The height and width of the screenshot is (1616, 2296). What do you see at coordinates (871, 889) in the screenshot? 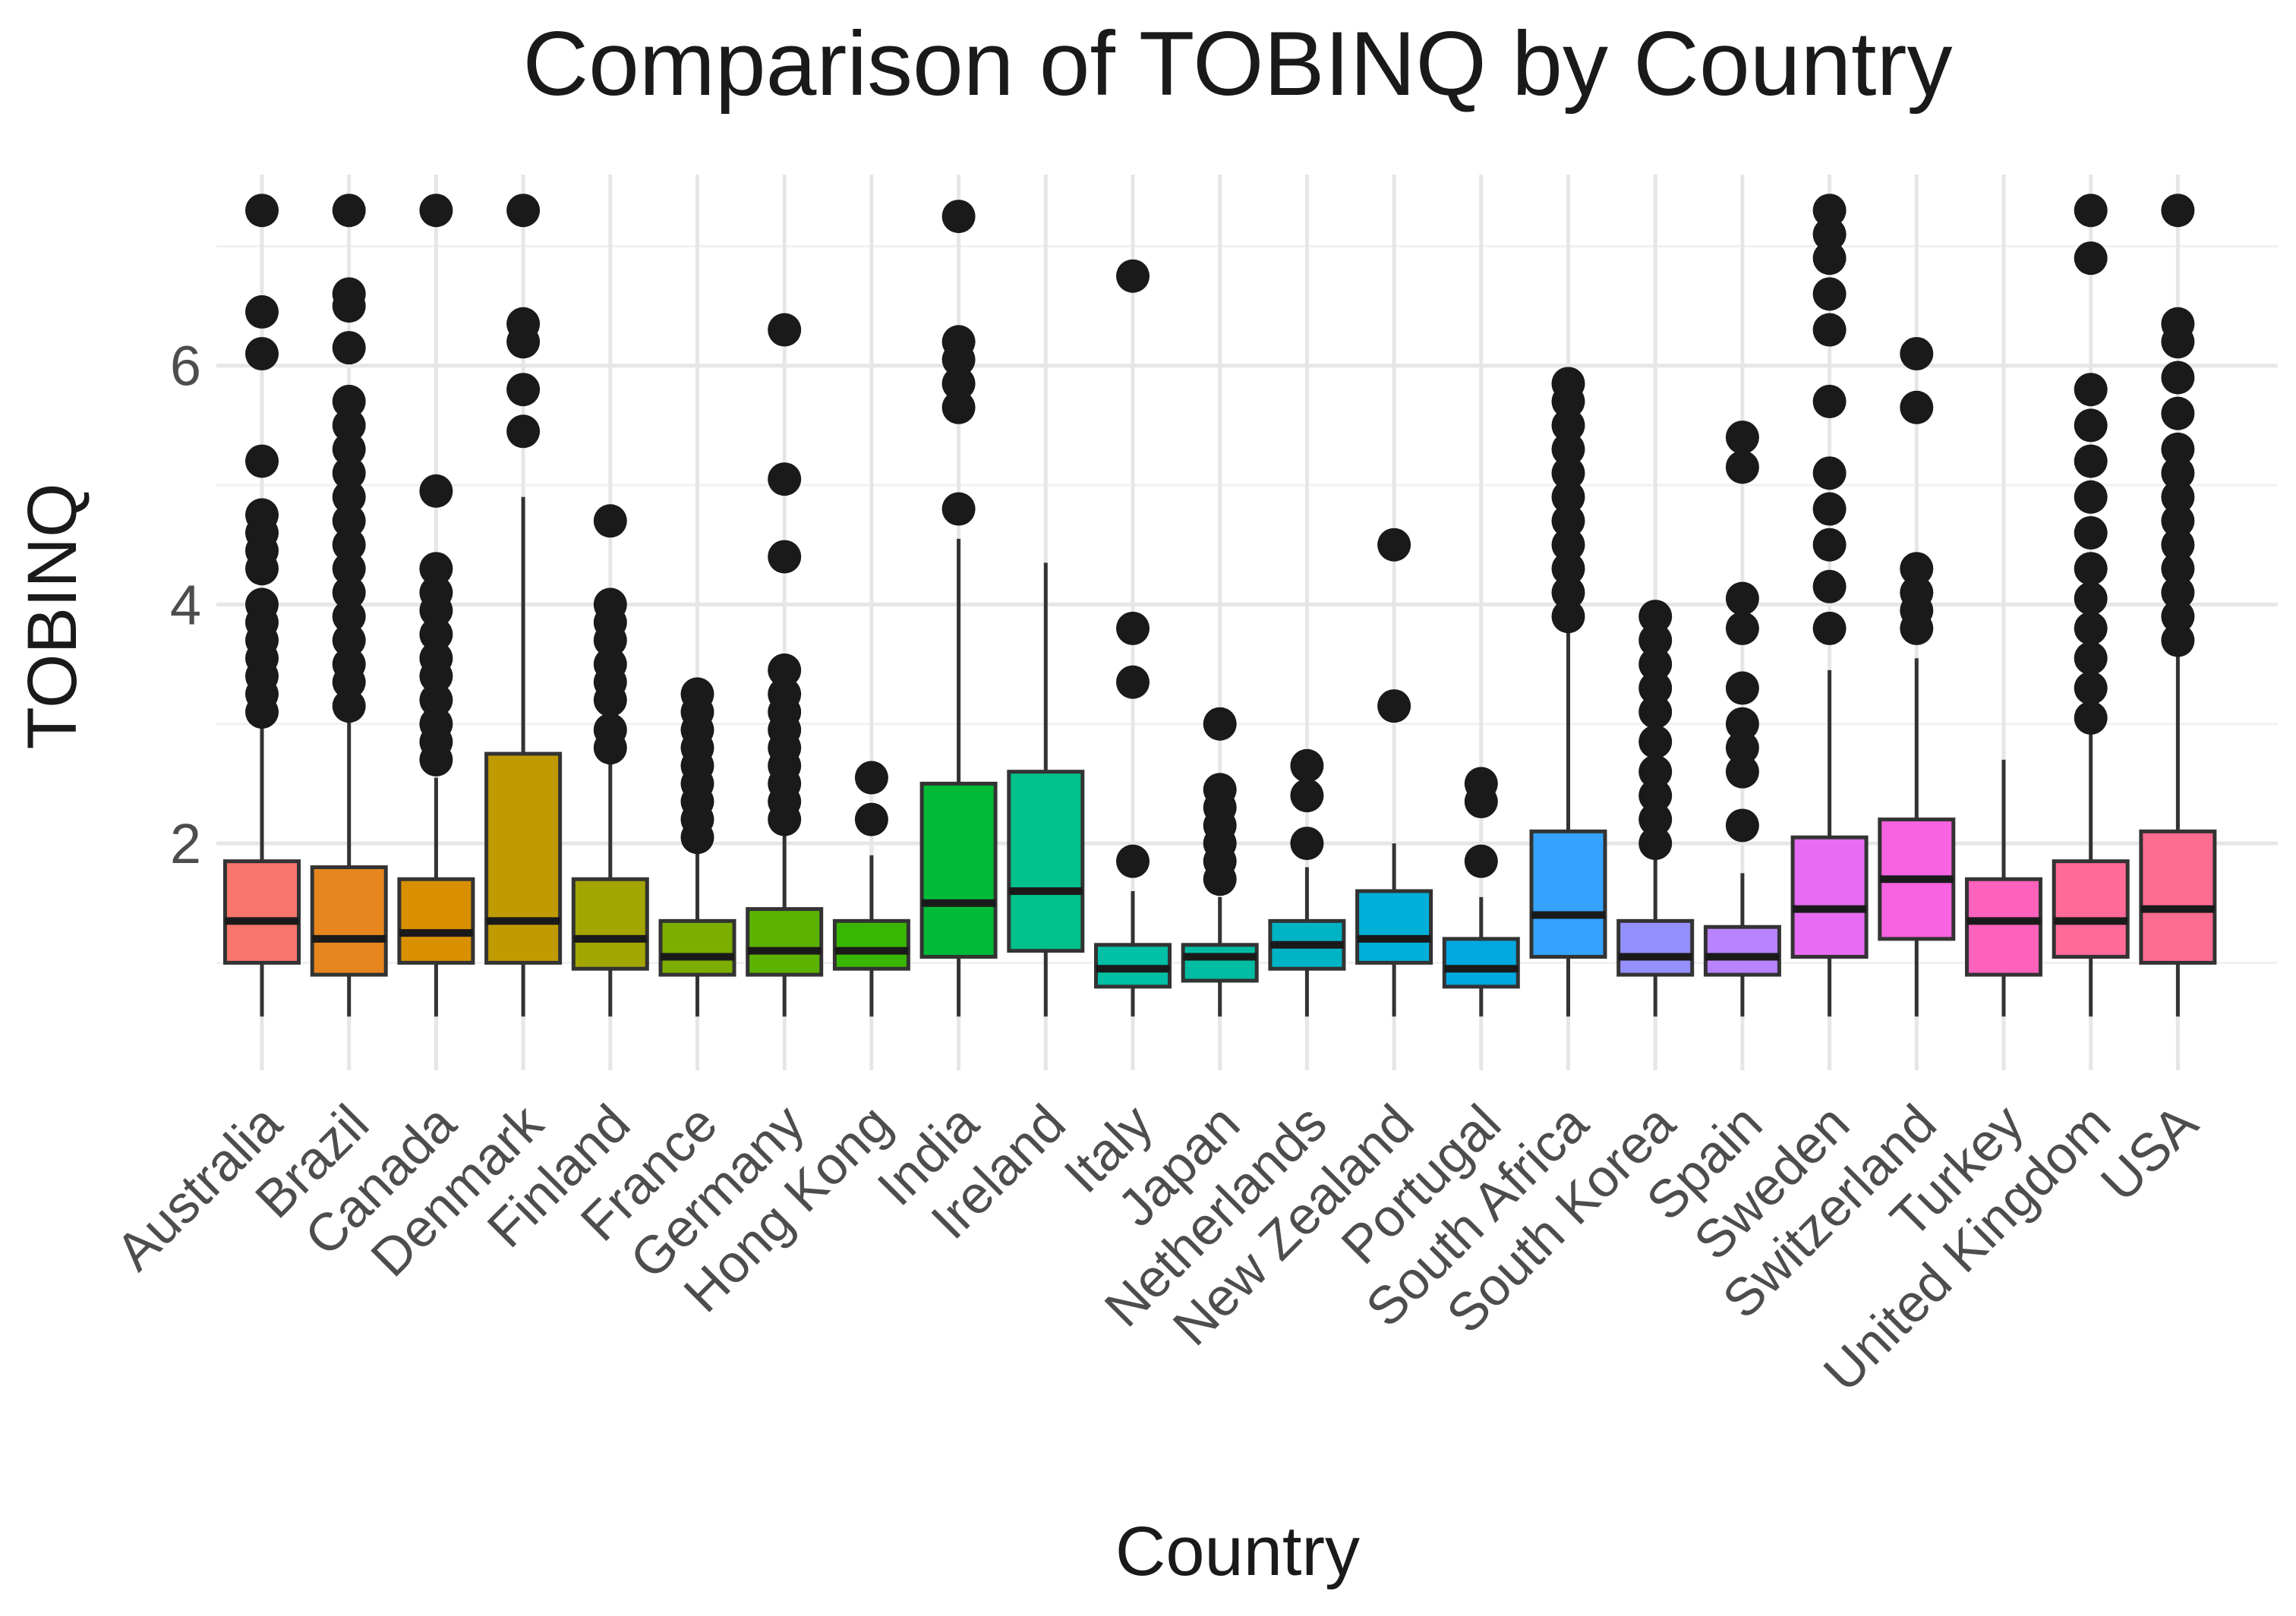
I see `box-group-hong-kong` at bounding box center [871, 889].